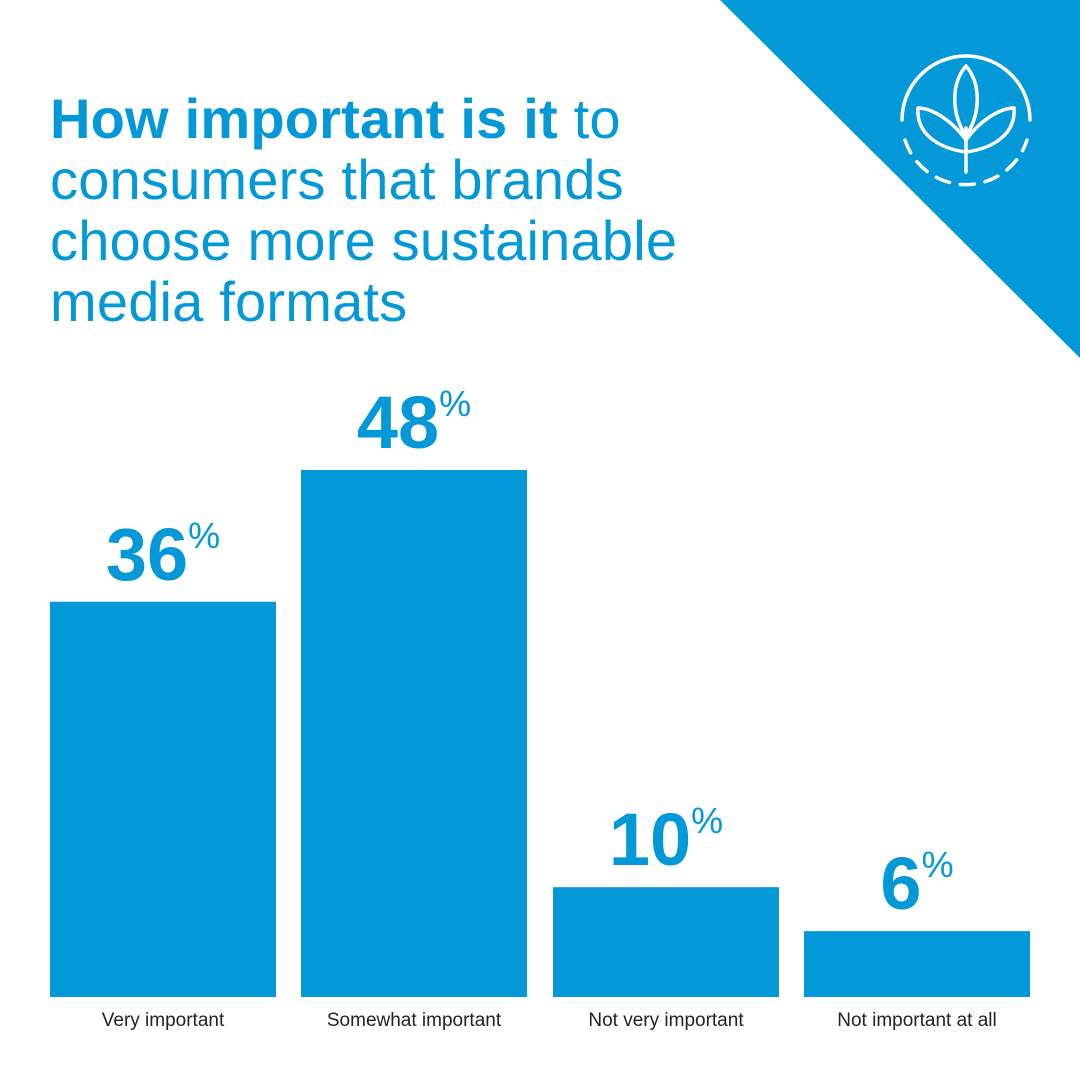 The height and width of the screenshot is (1080, 1080). What do you see at coordinates (666, 839) in the screenshot?
I see `value-label-2: 10%` at bounding box center [666, 839].